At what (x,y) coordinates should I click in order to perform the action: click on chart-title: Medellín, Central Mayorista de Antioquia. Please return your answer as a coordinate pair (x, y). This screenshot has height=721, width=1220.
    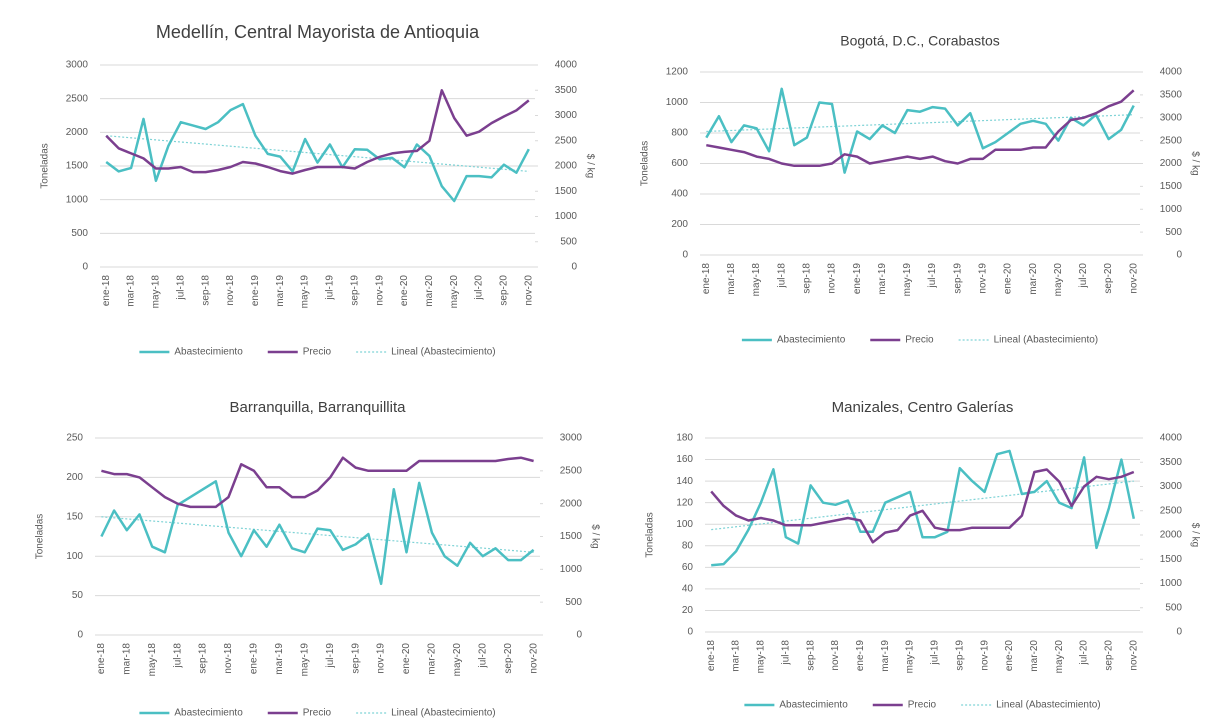
    Looking at the image, I should click on (318, 32).